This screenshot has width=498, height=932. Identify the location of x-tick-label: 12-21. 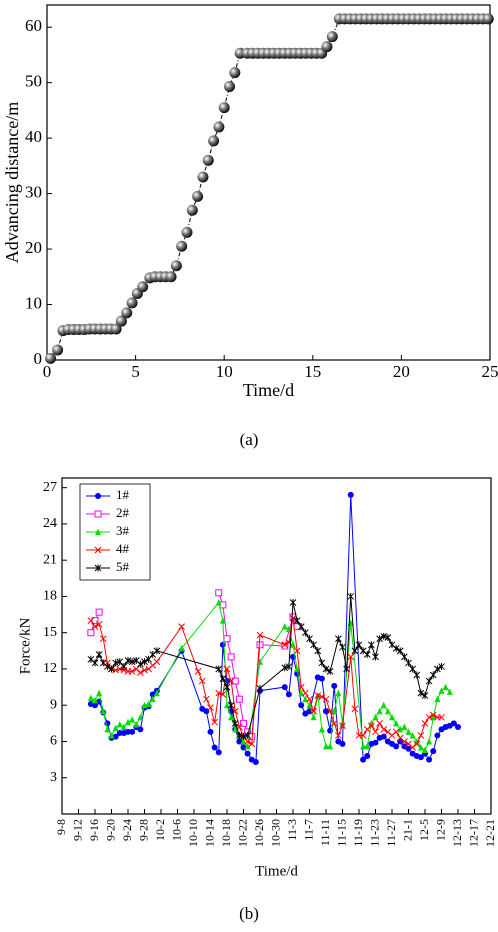
(490, 833).